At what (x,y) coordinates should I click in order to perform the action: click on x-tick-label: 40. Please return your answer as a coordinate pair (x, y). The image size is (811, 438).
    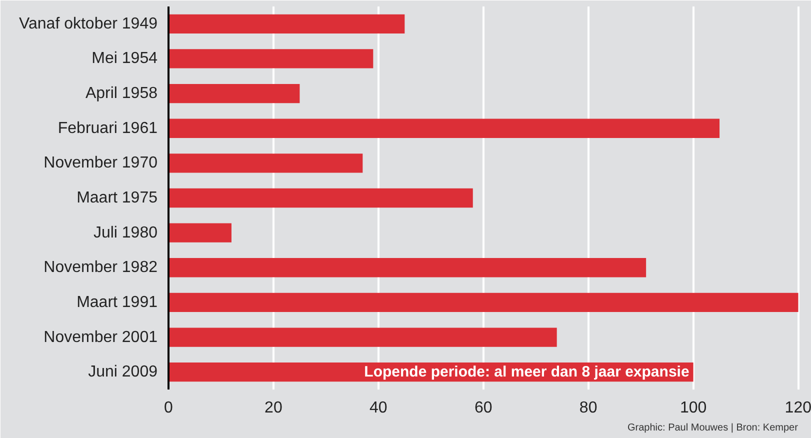
    Looking at the image, I should click on (379, 408).